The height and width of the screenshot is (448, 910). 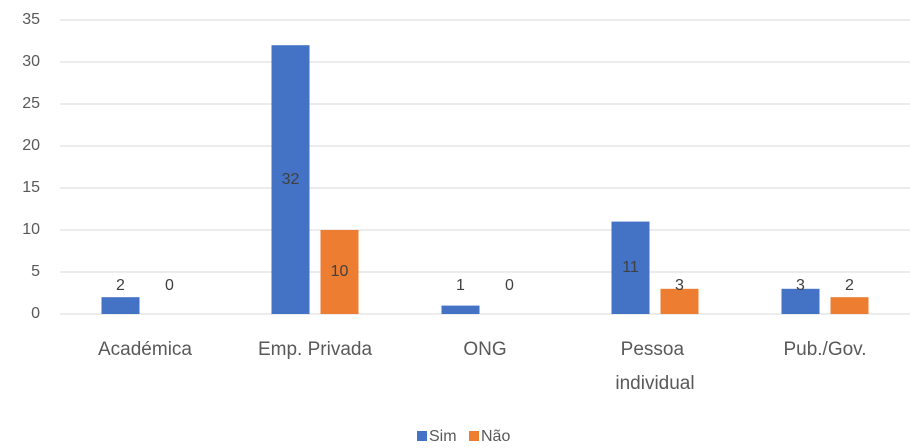 What do you see at coordinates (315, 349) in the screenshot?
I see `x-tick-label: Emp. Privada` at bounding box center [315, 349].